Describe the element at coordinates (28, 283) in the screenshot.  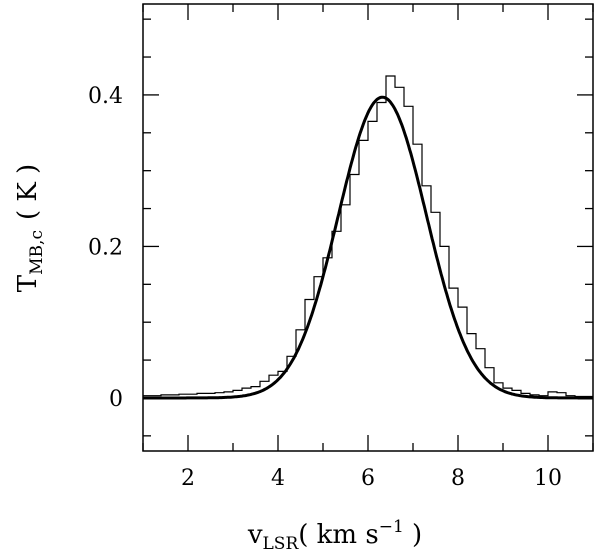
I see `y-axis-title-main: T` at that location.